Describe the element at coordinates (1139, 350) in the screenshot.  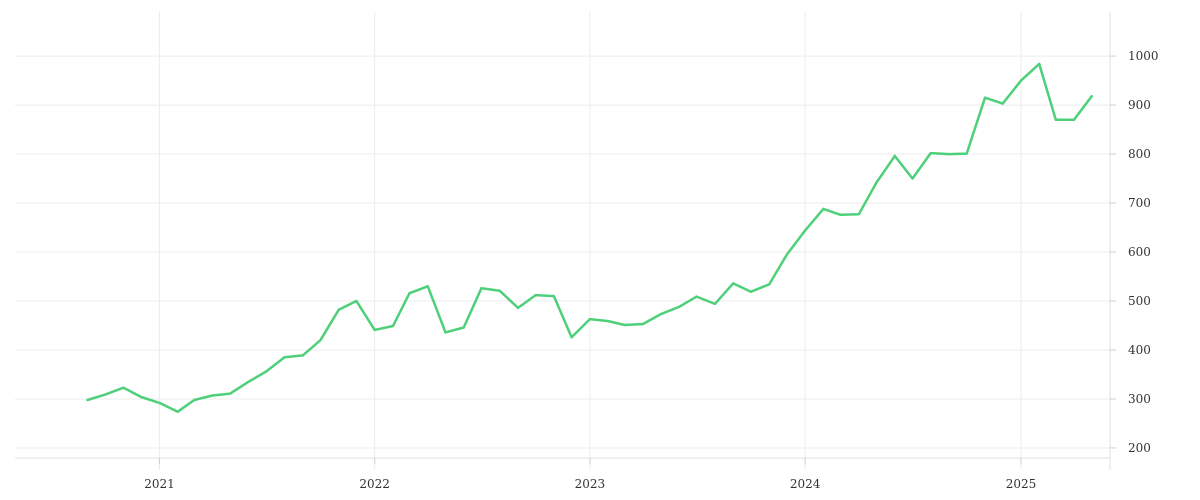
I see `y-tick-label: 400` at that location.